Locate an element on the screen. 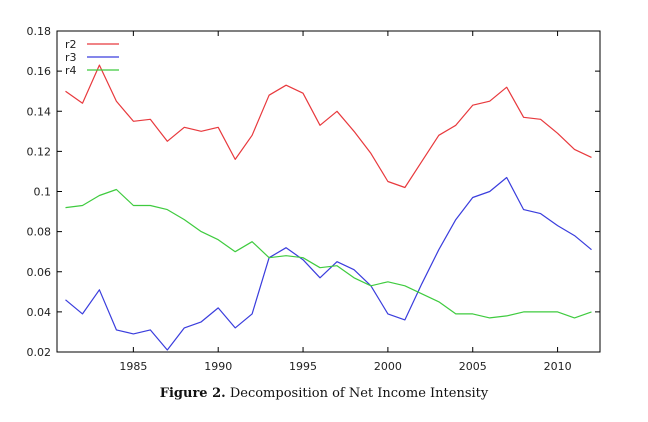 This screenshot has width=648, height=422. x-tick-label: 1995 is located at coordinates (303, 366).